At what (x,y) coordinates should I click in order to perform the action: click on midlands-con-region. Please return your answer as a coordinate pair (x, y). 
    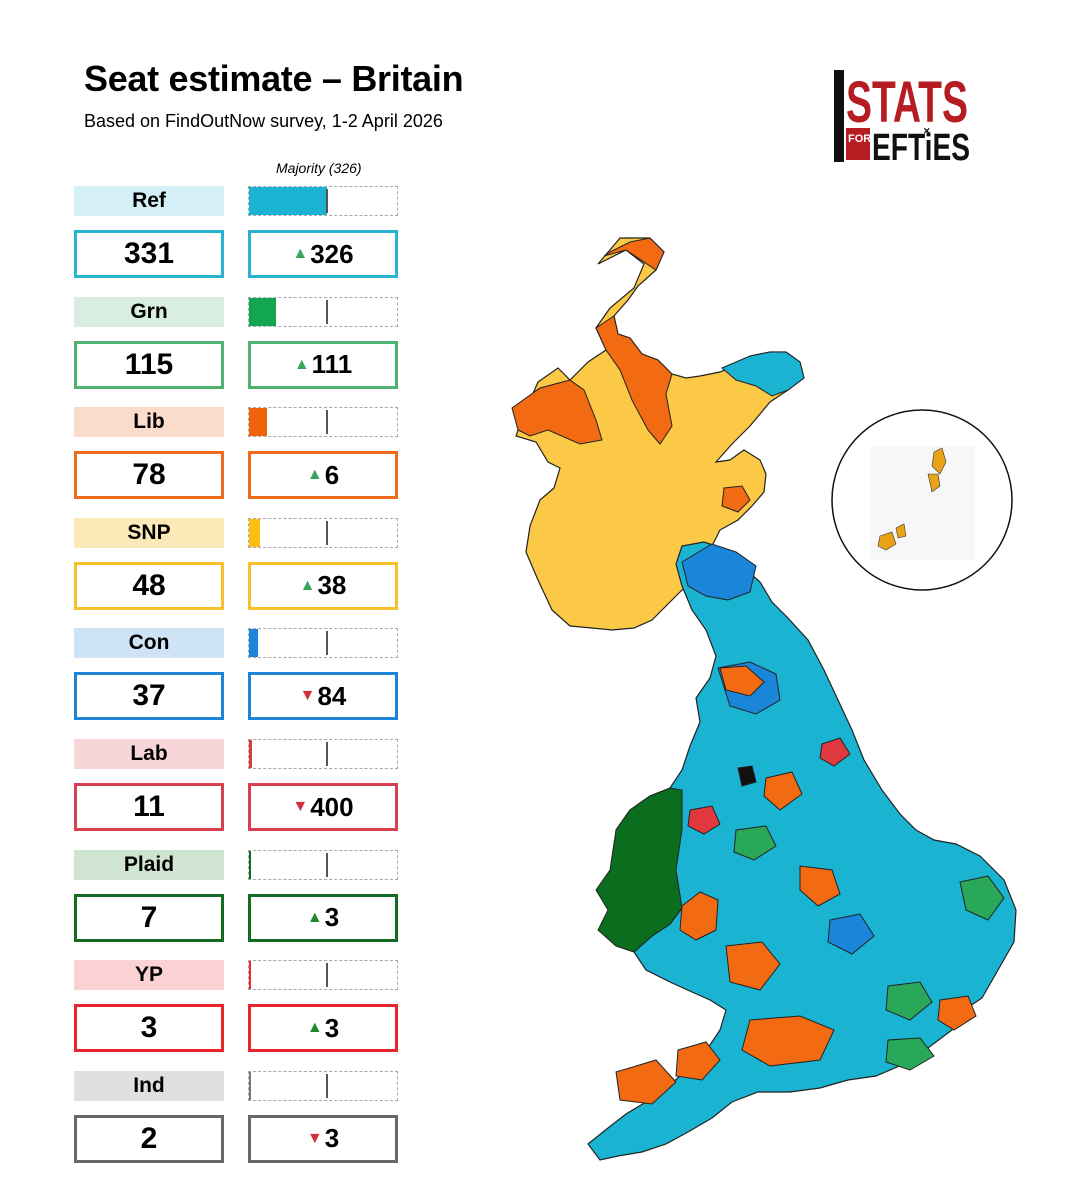
    Looking at the image, I should click on (851, 934).